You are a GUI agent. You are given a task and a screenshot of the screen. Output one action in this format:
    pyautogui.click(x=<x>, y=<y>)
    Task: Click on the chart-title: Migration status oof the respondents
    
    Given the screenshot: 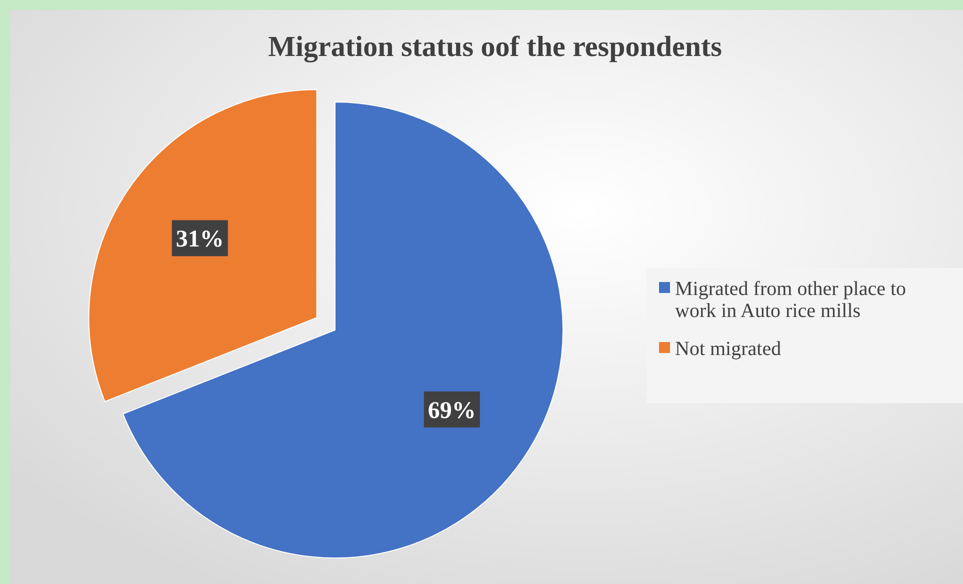 What is the action you would take?
    pyautogui.click(x=495, y=47)
    